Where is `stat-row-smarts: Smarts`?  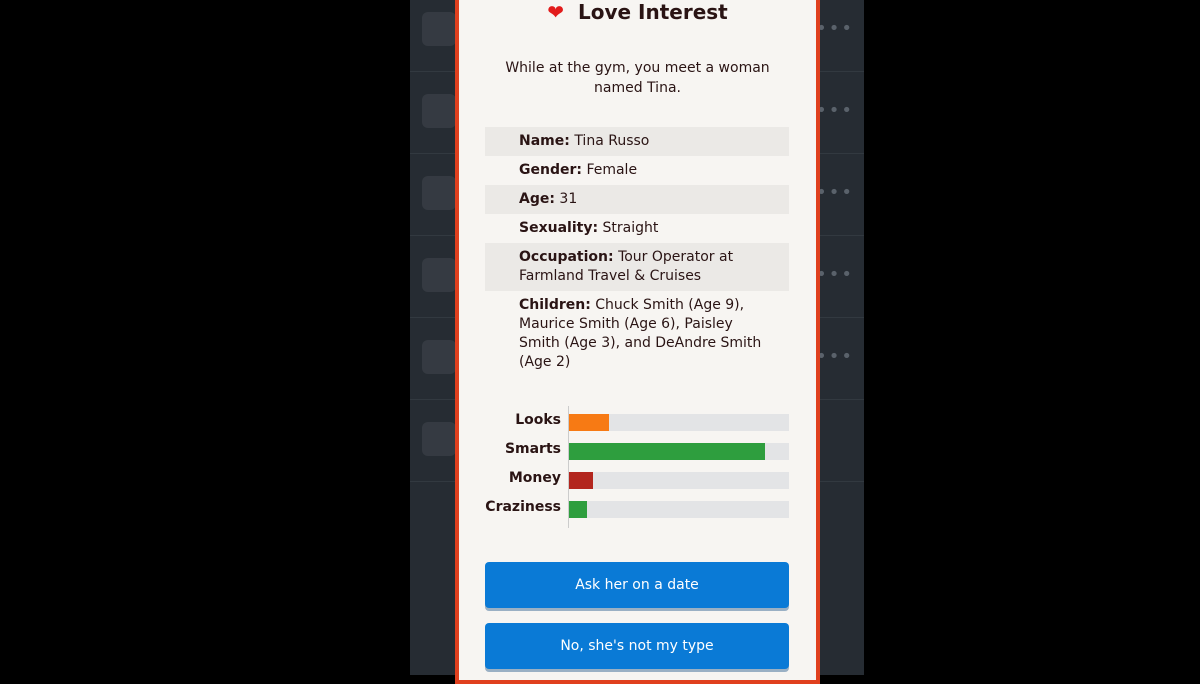
stat-row-smarts: Smarts is located at coordinates (637, 449).